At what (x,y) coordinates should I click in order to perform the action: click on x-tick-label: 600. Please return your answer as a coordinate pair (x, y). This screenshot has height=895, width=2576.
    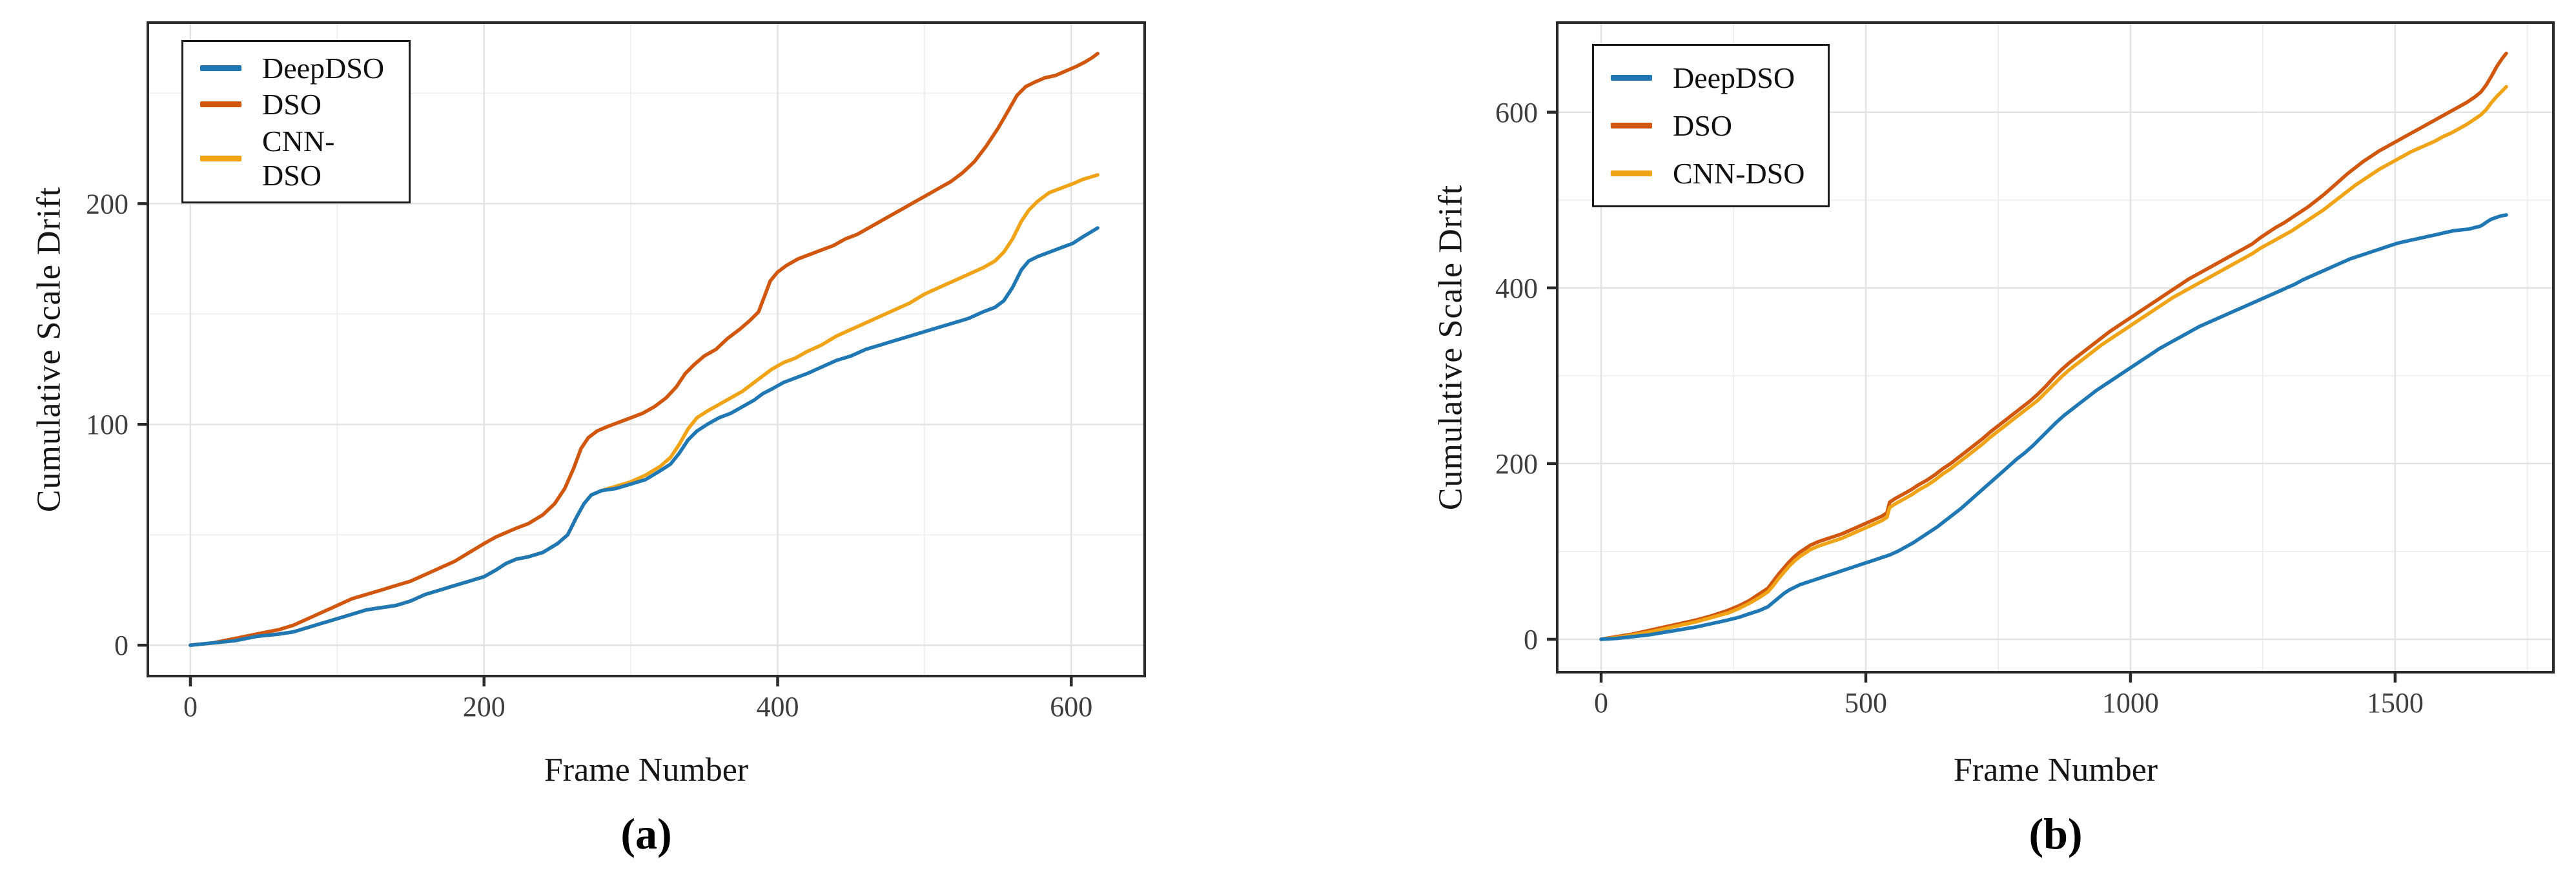
    Looking at the image, I should click on (1071, 707).